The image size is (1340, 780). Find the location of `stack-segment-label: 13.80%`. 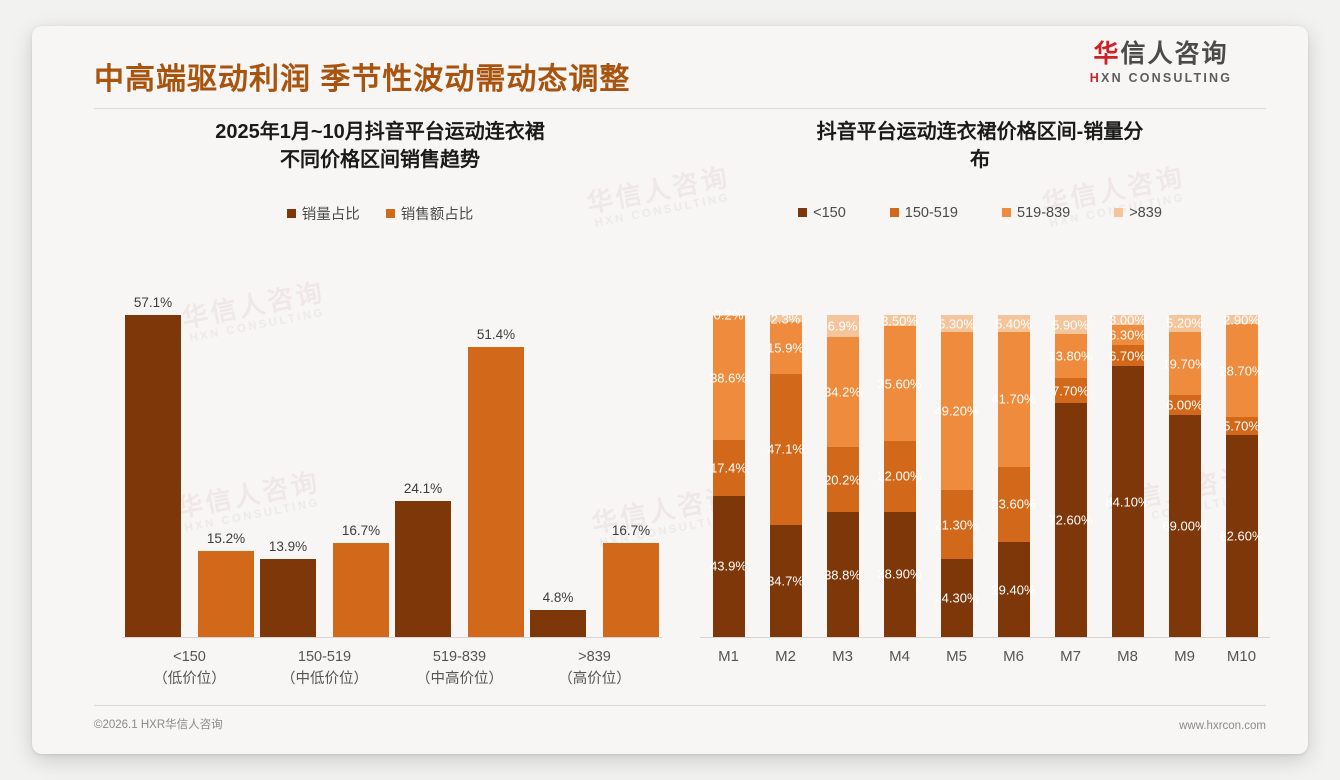

stack-segment-label: 13.80% is located at coordinates (1070, 356).